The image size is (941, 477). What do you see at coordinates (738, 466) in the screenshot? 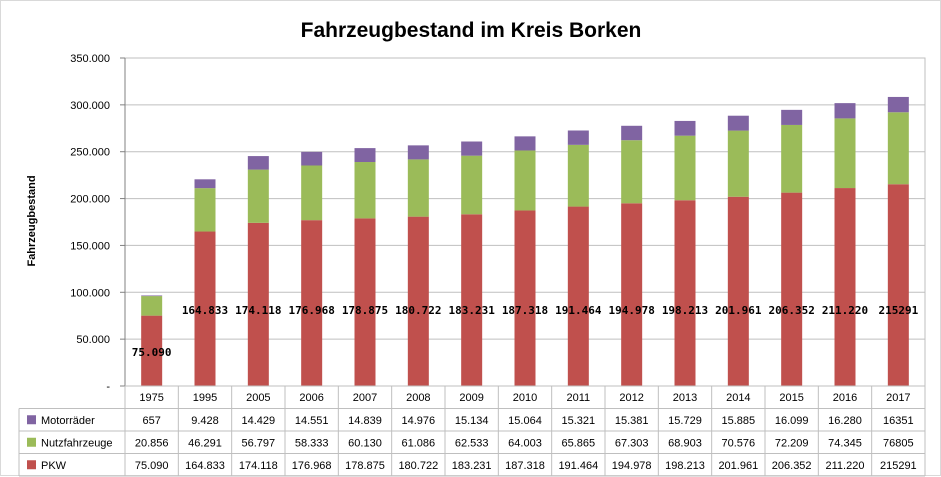
I see `table-cell-pkw: 201.961` at bounding box center [738, 466].